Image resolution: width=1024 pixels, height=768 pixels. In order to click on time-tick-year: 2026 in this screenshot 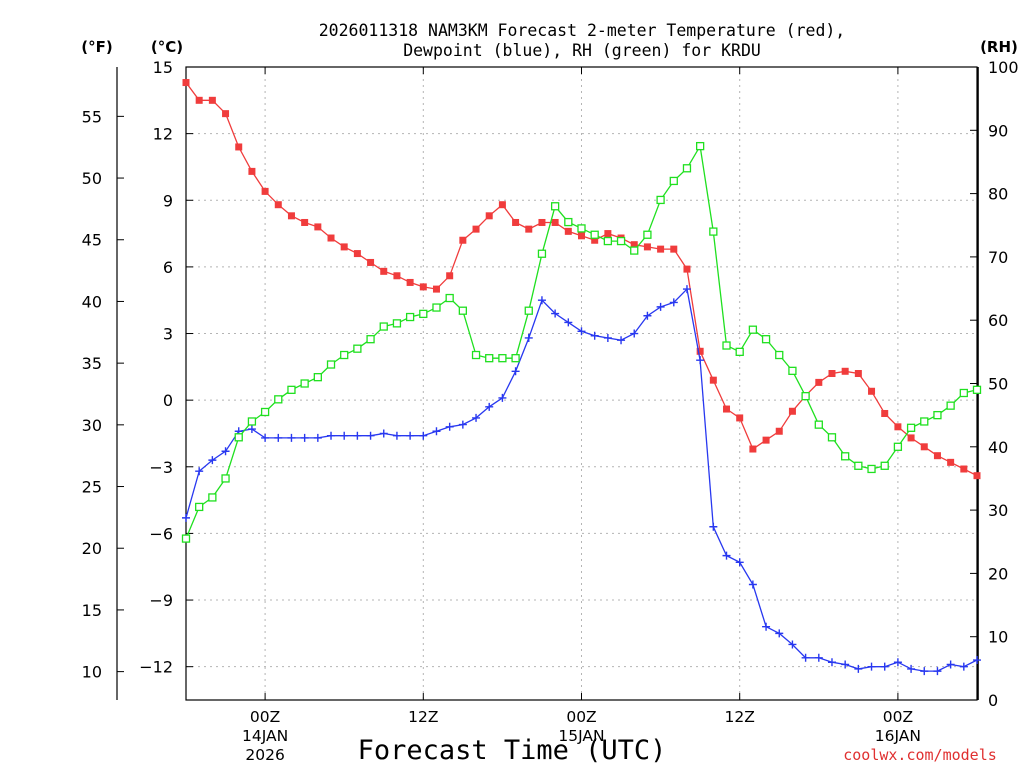, I will do `click(264, 755)`.